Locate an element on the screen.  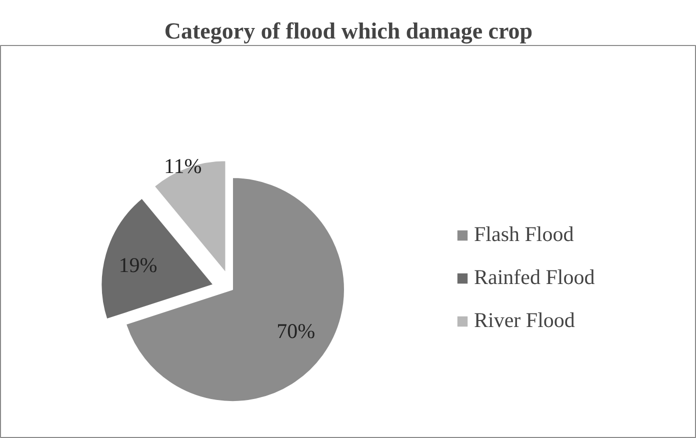
legend-label: Flash Flood is located at coordinates (524, 234).